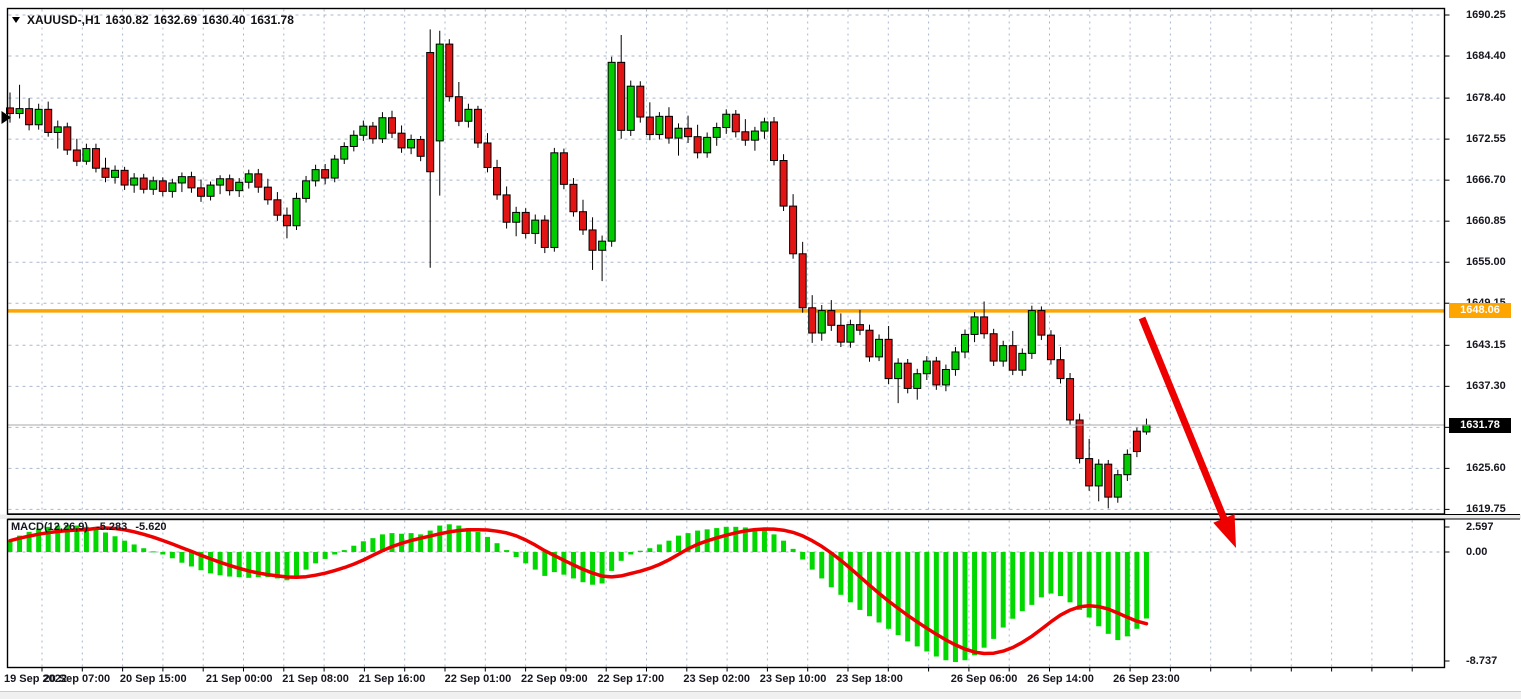 The image size is (1521, 699). I want to click on price-axis-label: 1655.00, so click(1486, 262).